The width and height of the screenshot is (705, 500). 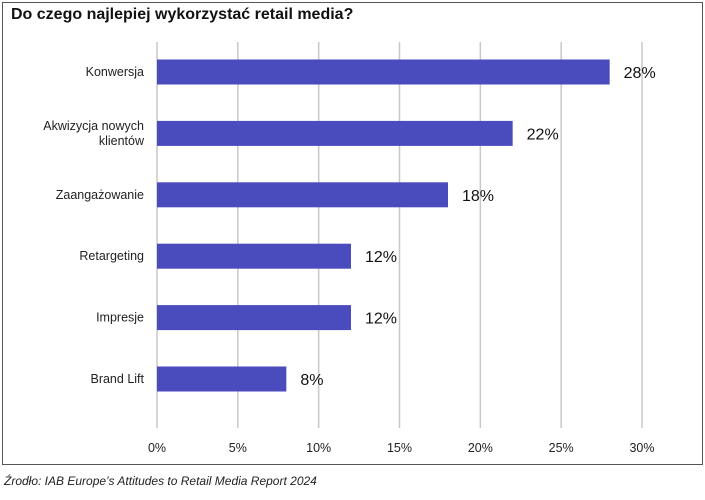 What do you see at coordinates (100, 195) in the screenshot?
I see `category-label: Zaangażowanie` at bounding box center [100, 195].